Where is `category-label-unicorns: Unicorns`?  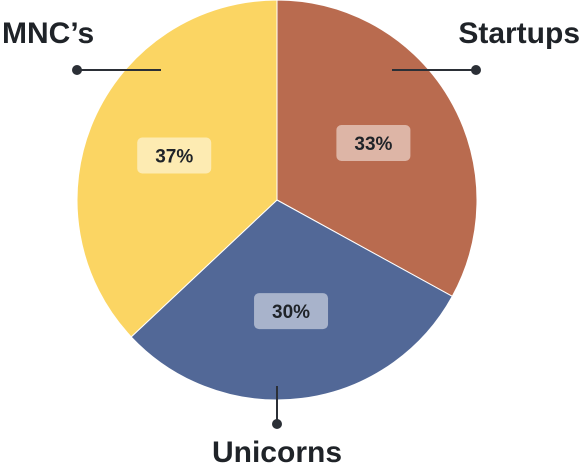
category-label-unicorns: Unicorns is located at coordinates (277, 450).